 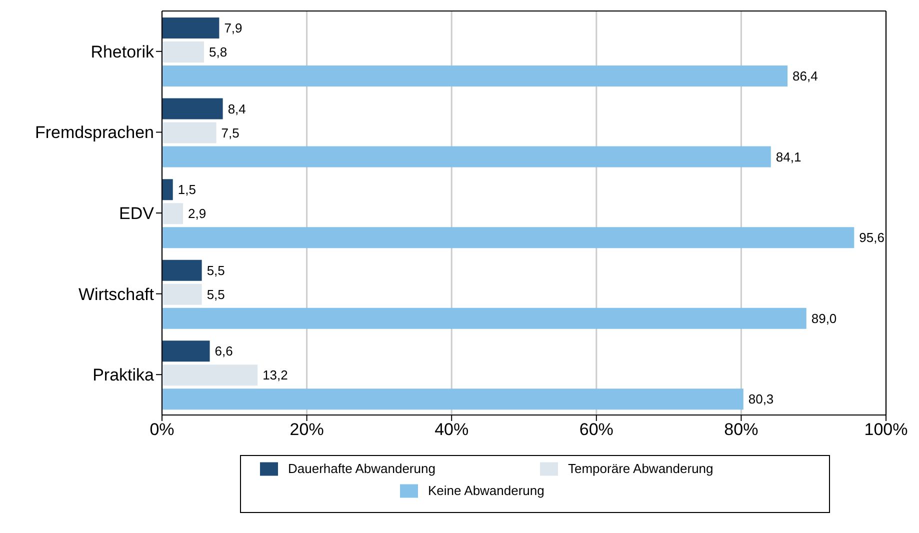 I want to click on data-label: 95,6, so click(x=871, y=238).